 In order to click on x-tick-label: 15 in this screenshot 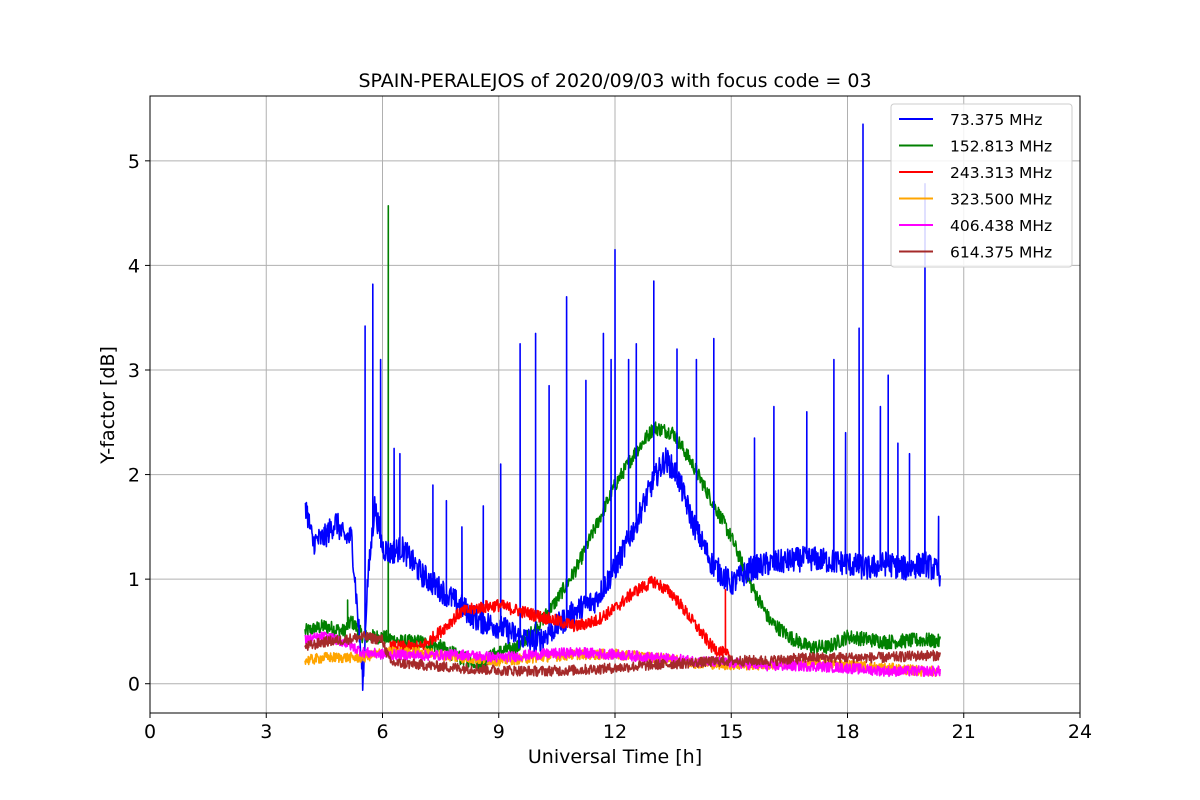, I will do `click(731, 732)`.